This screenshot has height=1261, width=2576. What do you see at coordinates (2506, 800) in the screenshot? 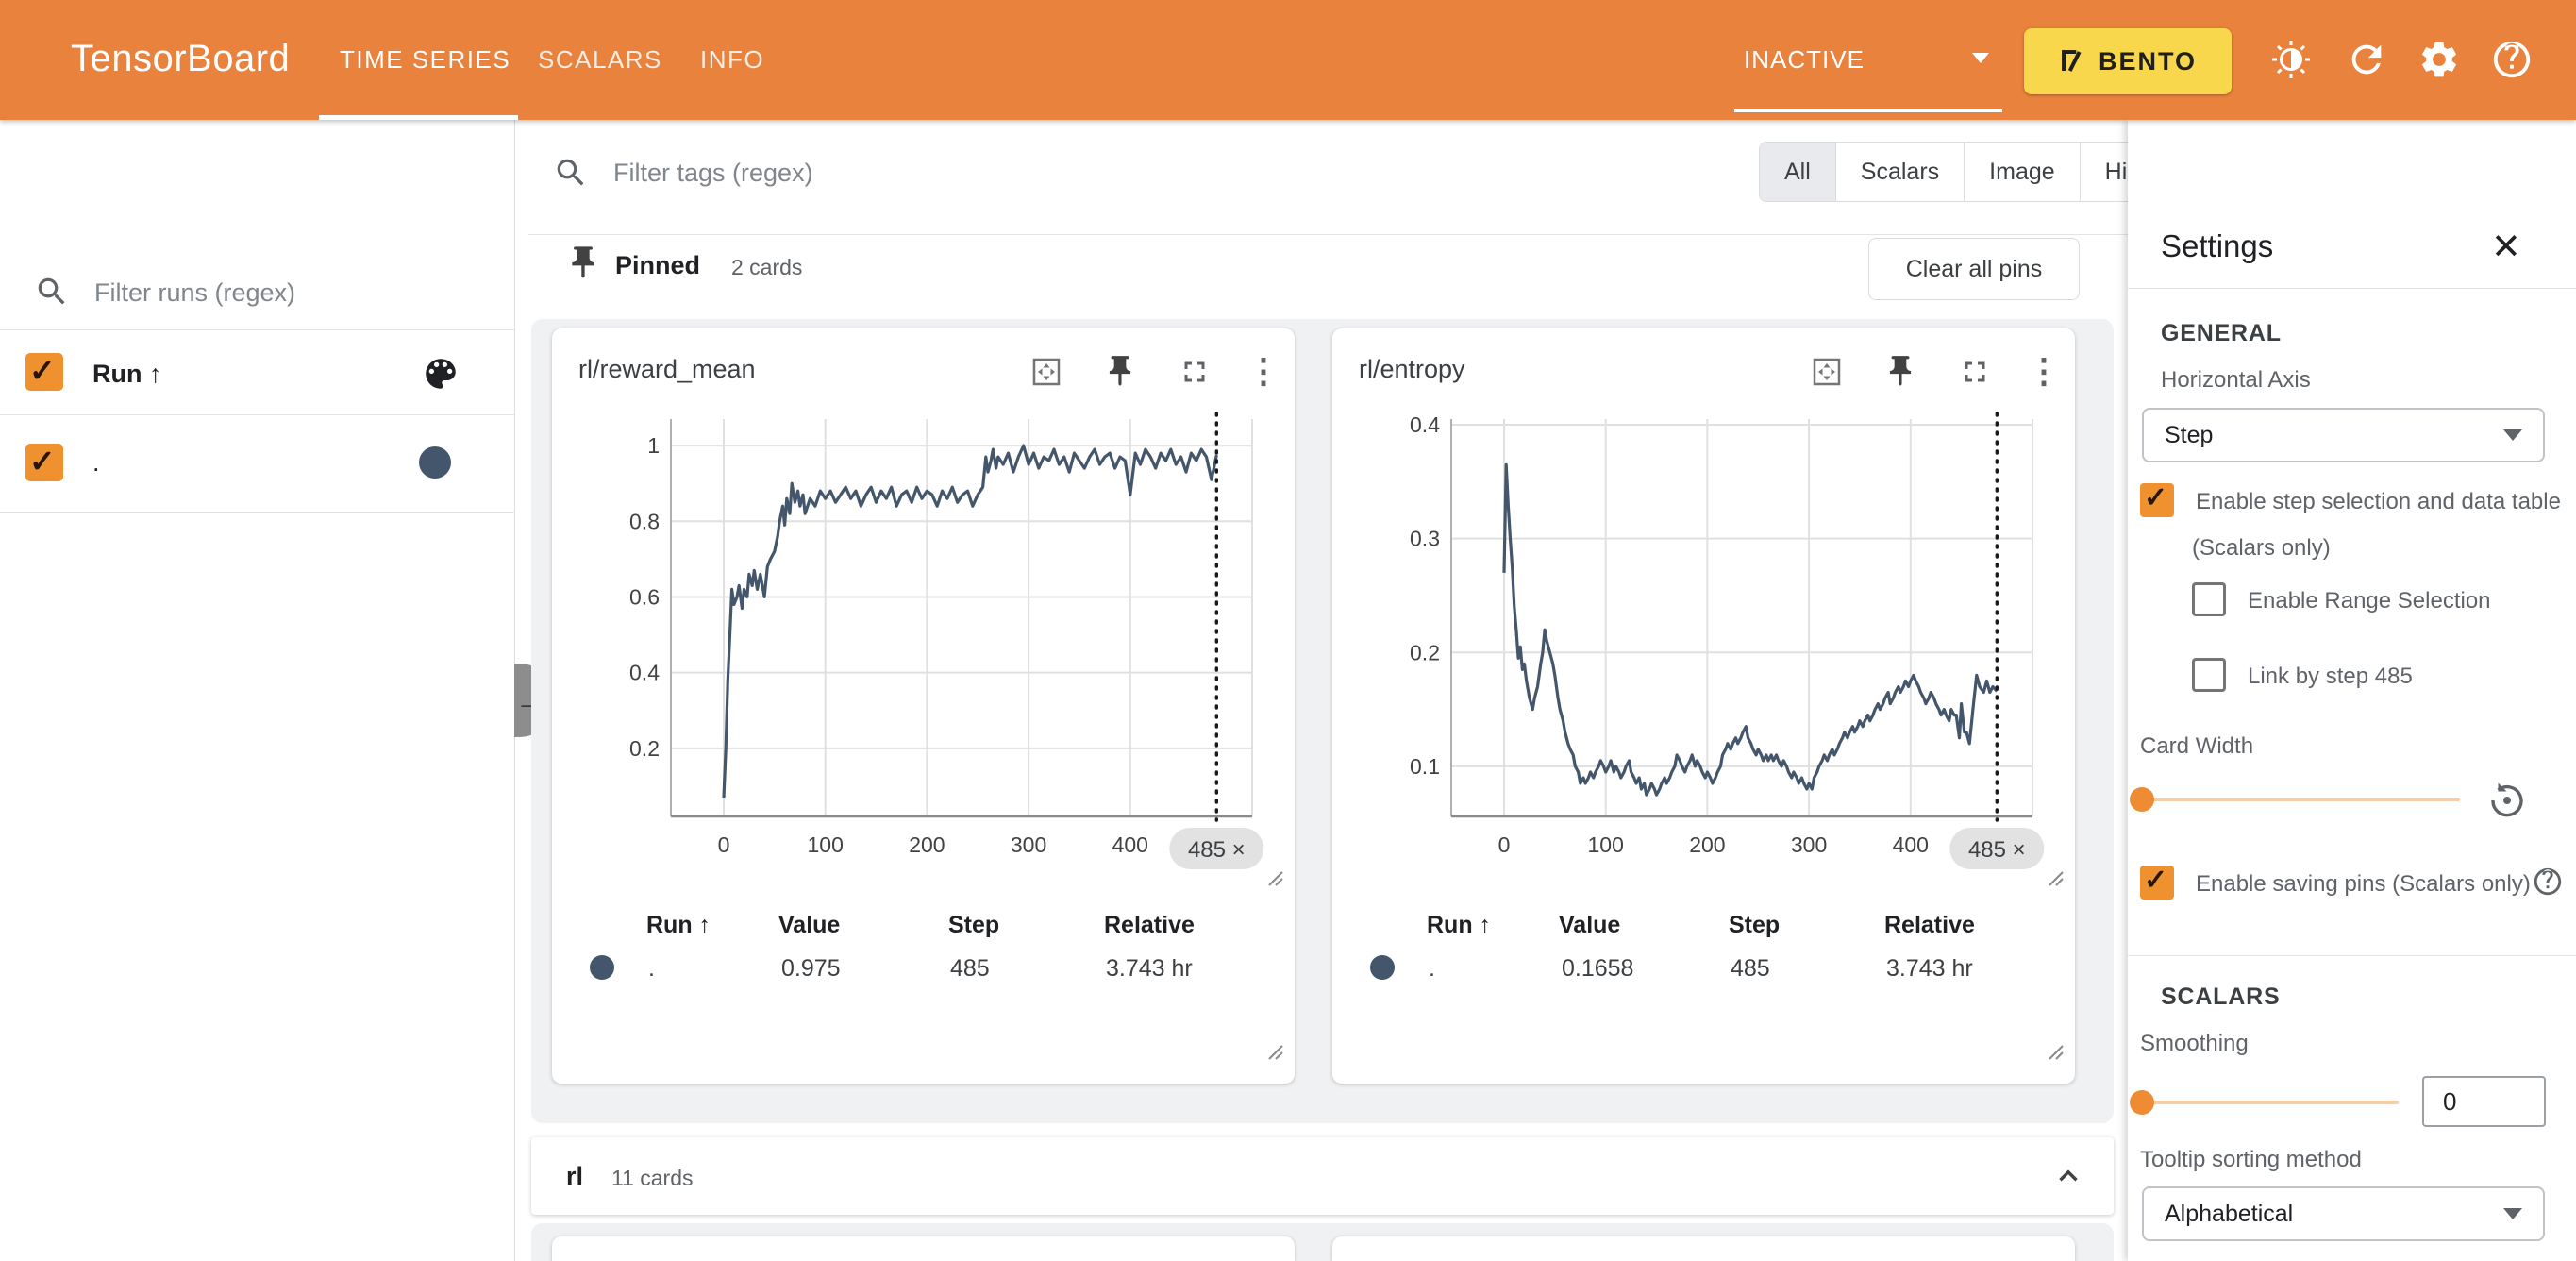
I see `reset-card-width-icon` at bounding box center [2506, 800].